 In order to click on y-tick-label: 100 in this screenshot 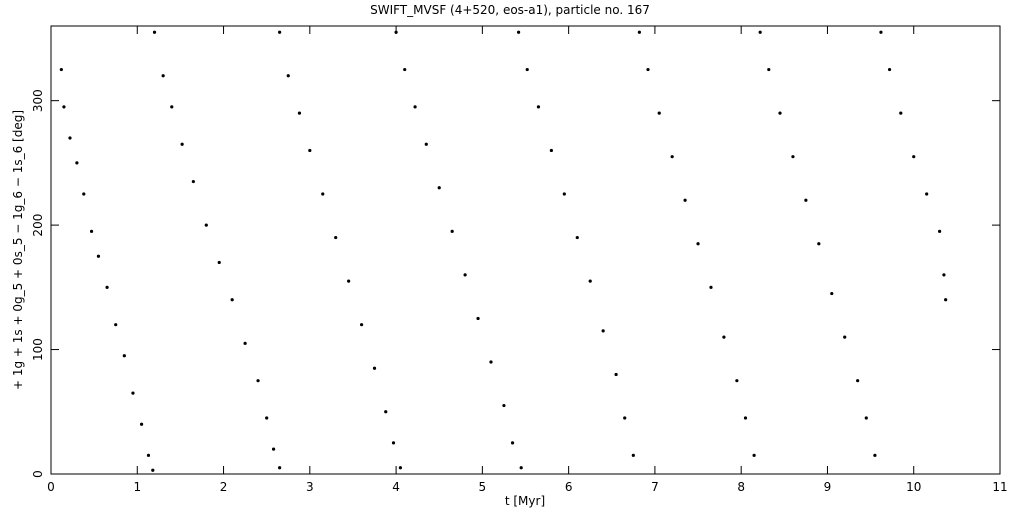, I will do `click(38, 349)`.